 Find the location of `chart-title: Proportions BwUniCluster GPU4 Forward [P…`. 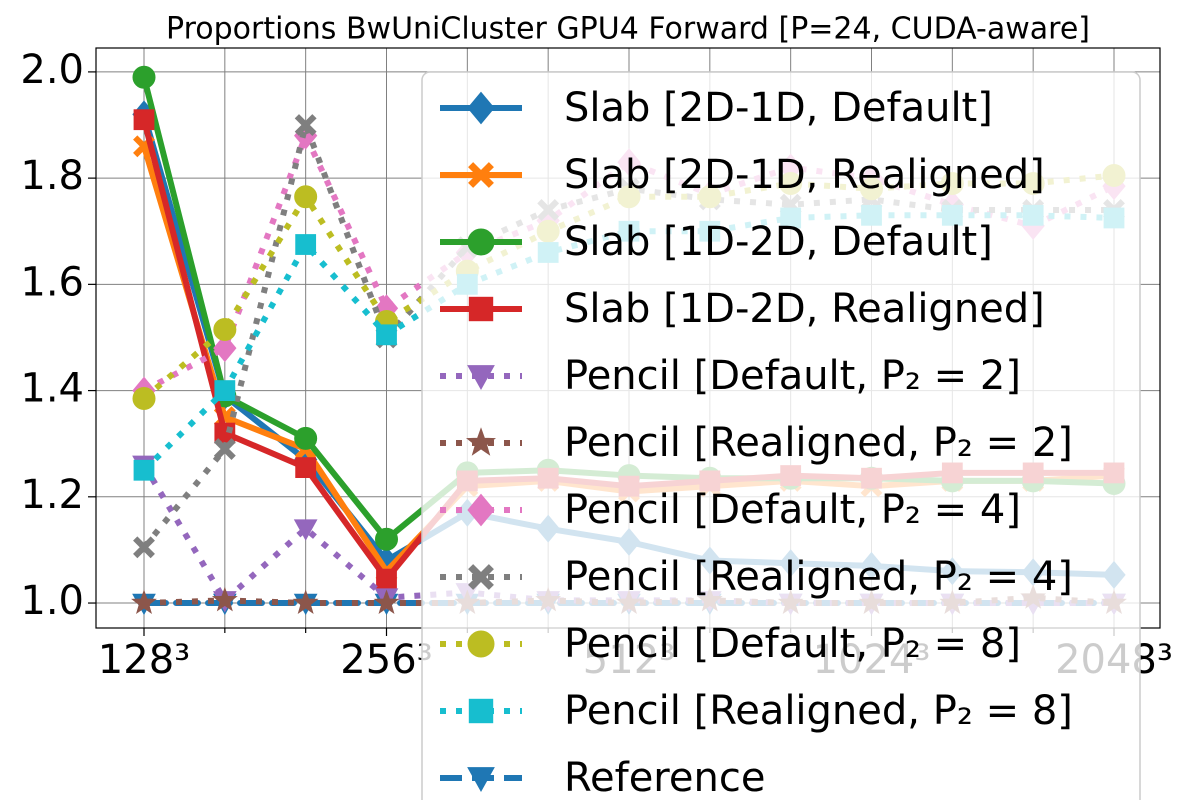

chart-title: Proportions BwUniCluster GPU4 Forward [P… is located at coordinates (628, 29).